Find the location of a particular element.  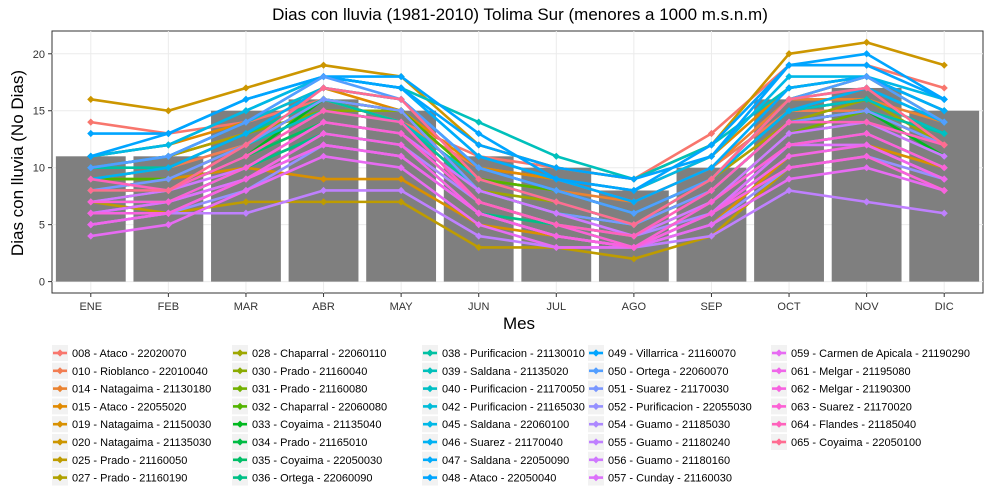

legend-label: 010 - Rioblanco - 22010040 is located at coordinates (140, 372).